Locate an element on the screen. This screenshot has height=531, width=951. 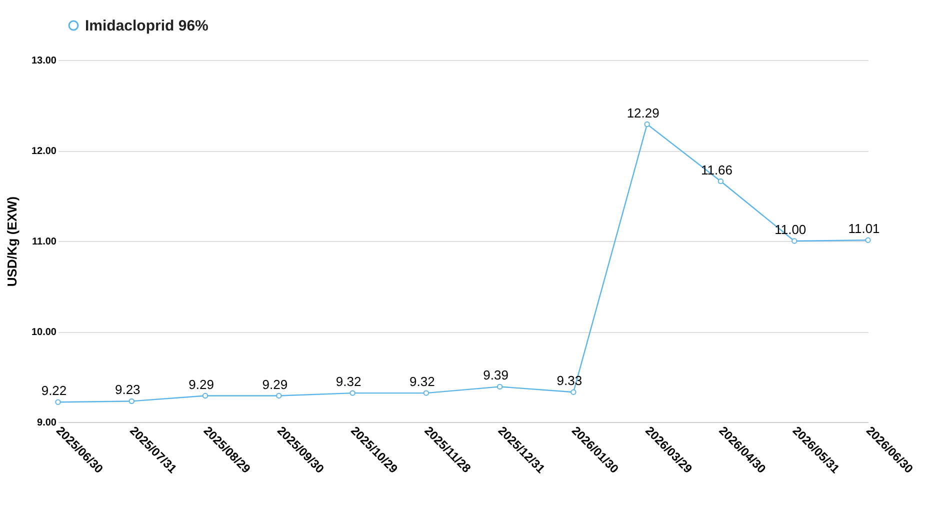
y-tick-label: 10.00 is located at coordinates (44, 332).